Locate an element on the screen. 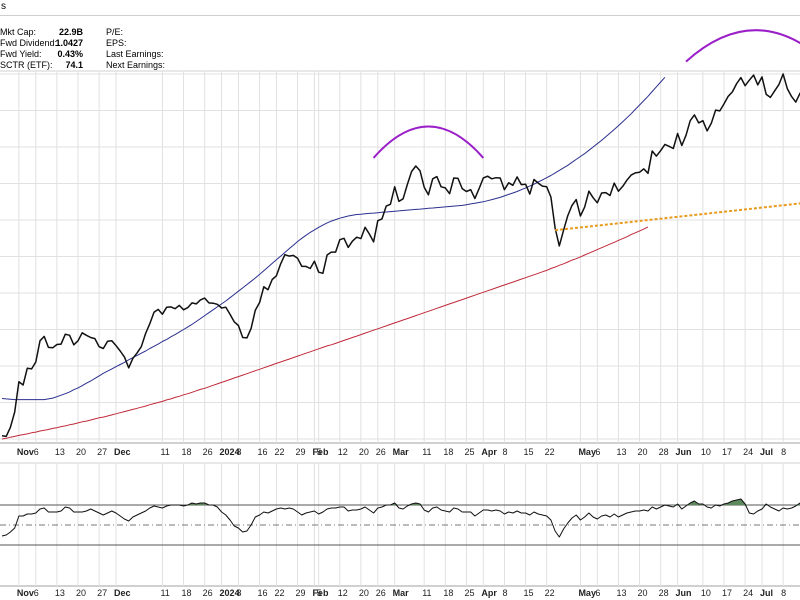 This screenshot has height=600, width=800. x-tick-label: Mar is located at coordinates (401, 452).